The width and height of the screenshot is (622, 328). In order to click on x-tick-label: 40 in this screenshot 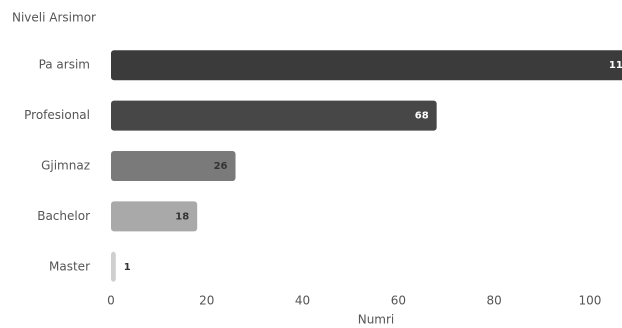, I will do `click(302, 301)`.